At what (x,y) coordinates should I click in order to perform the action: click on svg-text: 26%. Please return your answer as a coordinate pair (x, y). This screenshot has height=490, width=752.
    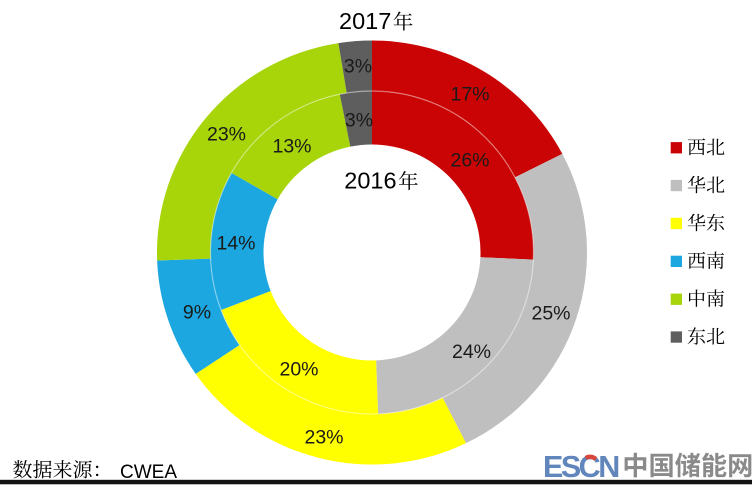
    Looking at the image, I should click on (469, 161).